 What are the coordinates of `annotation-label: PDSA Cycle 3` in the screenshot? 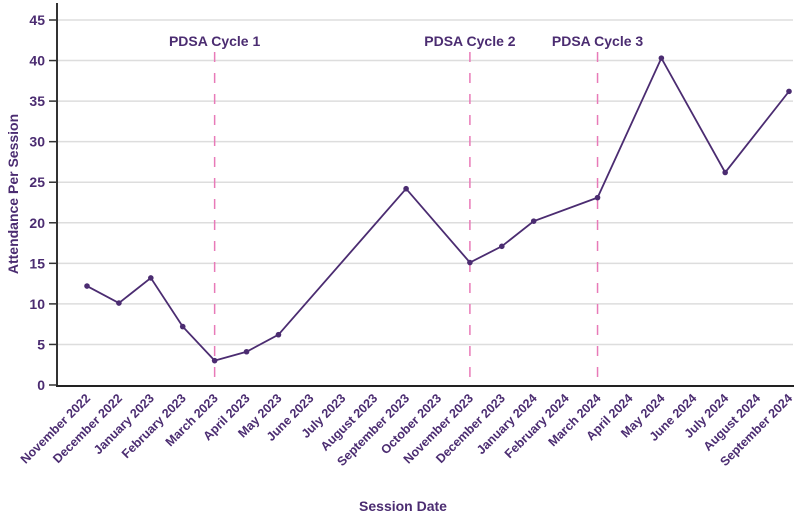 It's located at (598, 41).